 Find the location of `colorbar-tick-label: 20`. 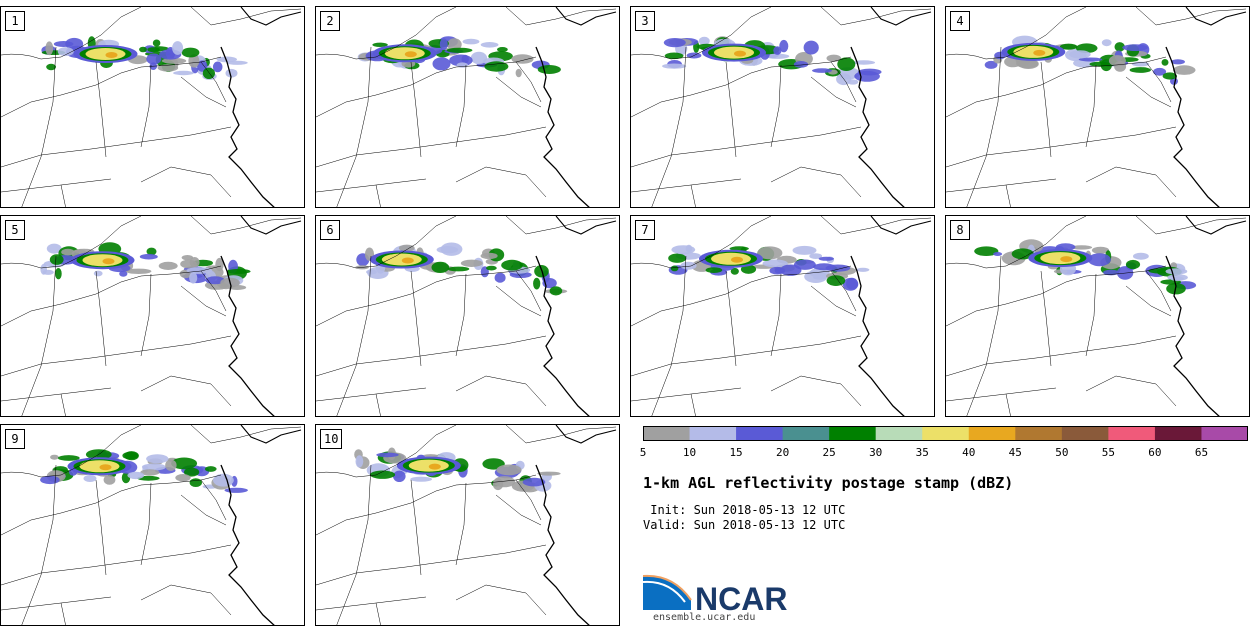

colorbar-tick-label: 20 is located at coordinates (782, 452).